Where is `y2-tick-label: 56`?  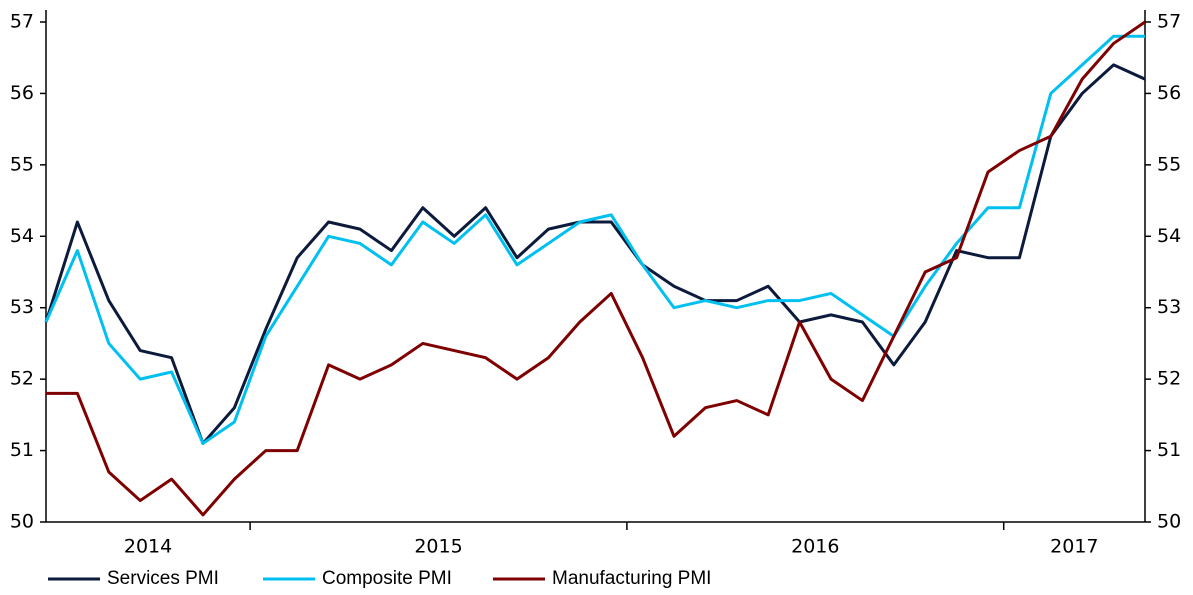 y2-tick-label: 56 is located at coordinates (1169, 93).